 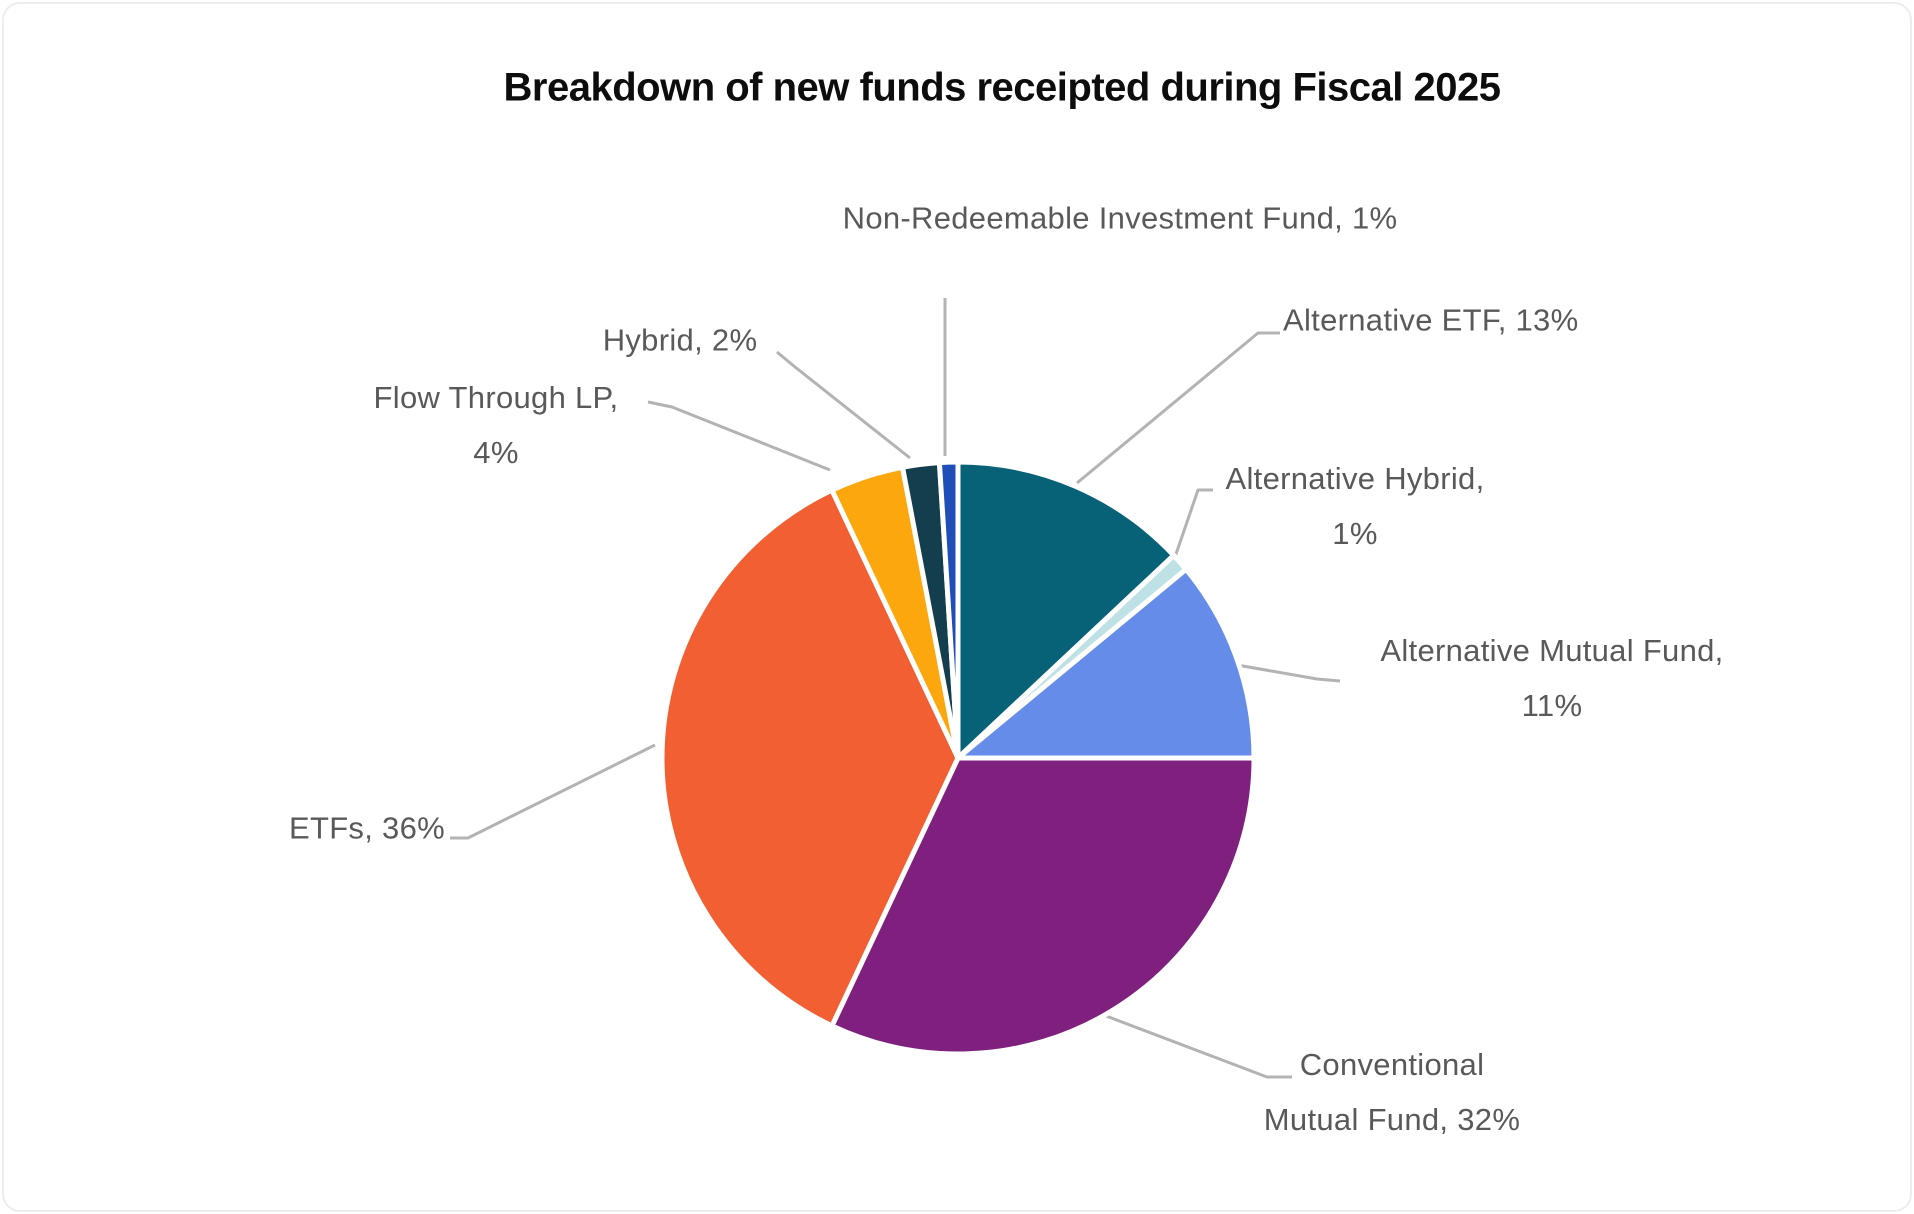 I want to click on label-line: Alternative Hybrid,, so click(x=1355, y=478).